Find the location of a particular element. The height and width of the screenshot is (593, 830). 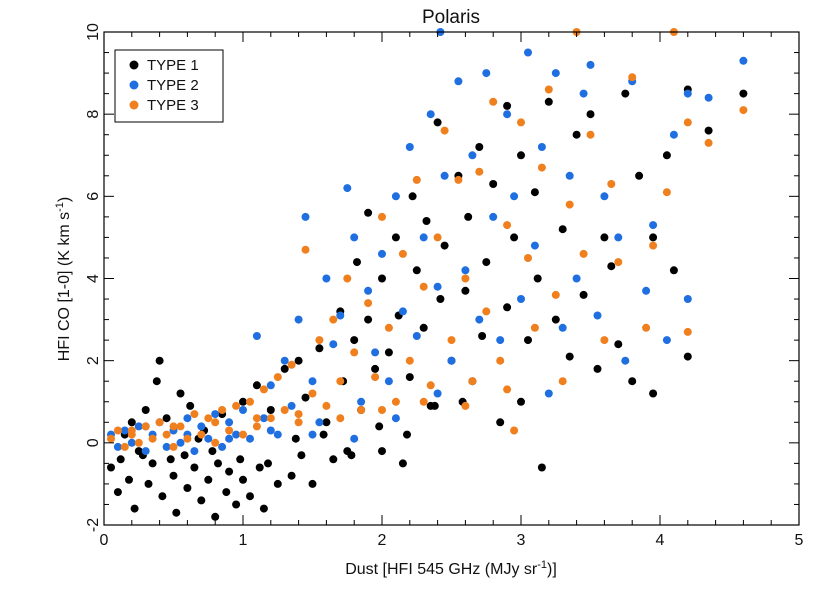

legend: TYPE 1 TYPE 2 TYPE 3 is located at coordinates (169, 86).